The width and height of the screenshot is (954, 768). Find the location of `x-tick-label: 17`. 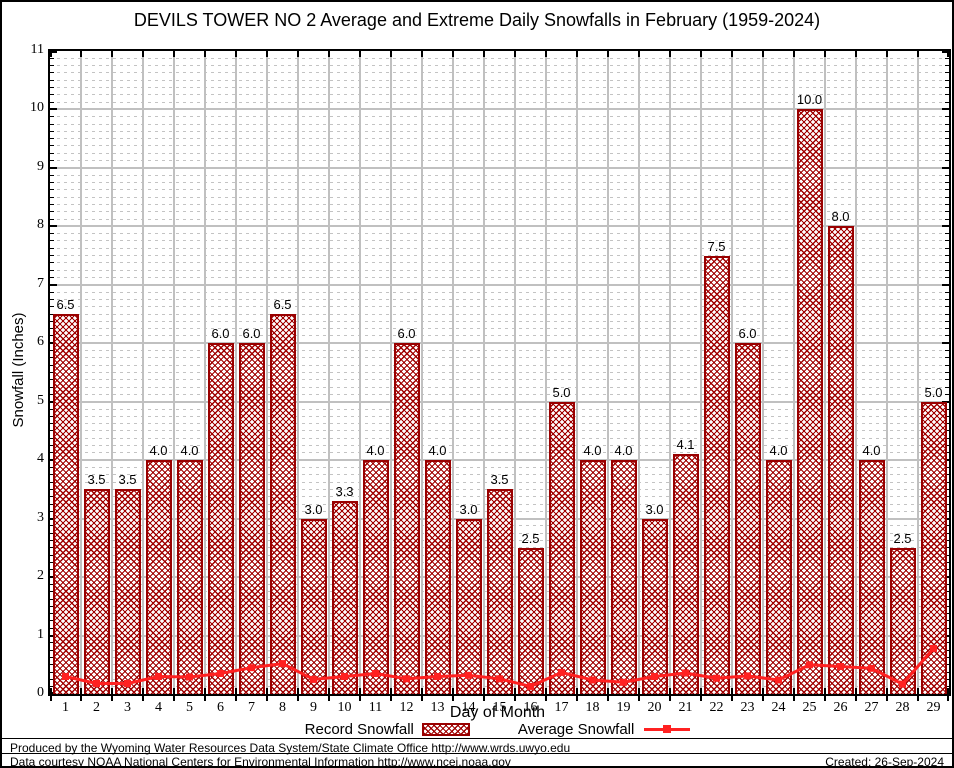

x-tick-label: 17 is located at coordinates (561, 707).